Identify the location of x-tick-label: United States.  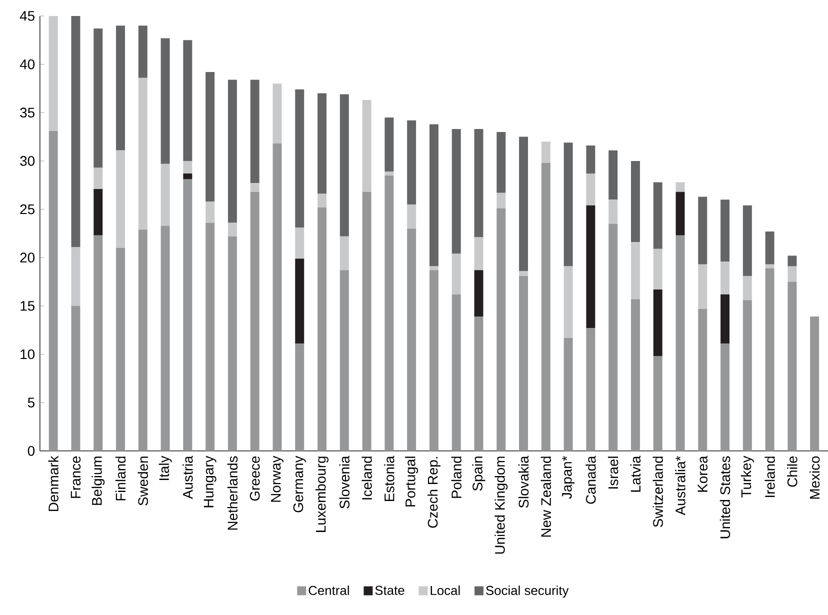
(725, 497).